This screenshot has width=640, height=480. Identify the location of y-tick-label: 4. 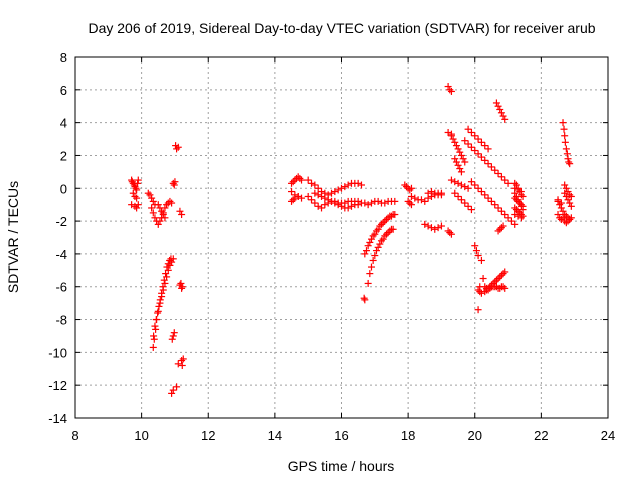
(63, 123).